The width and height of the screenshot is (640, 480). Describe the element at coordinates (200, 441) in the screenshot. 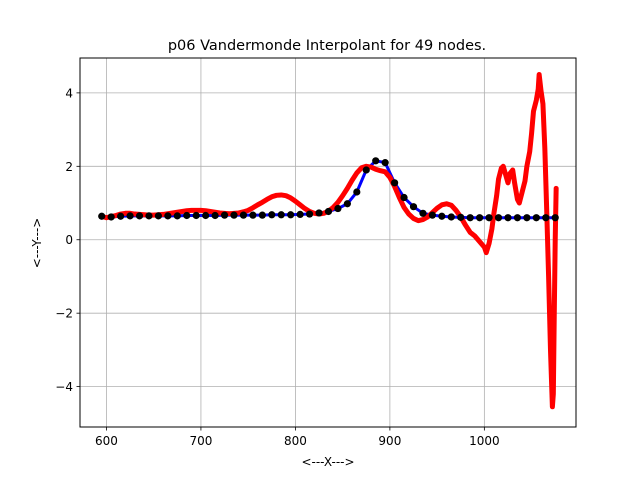

I see `x-tick-label: 700` at that location.